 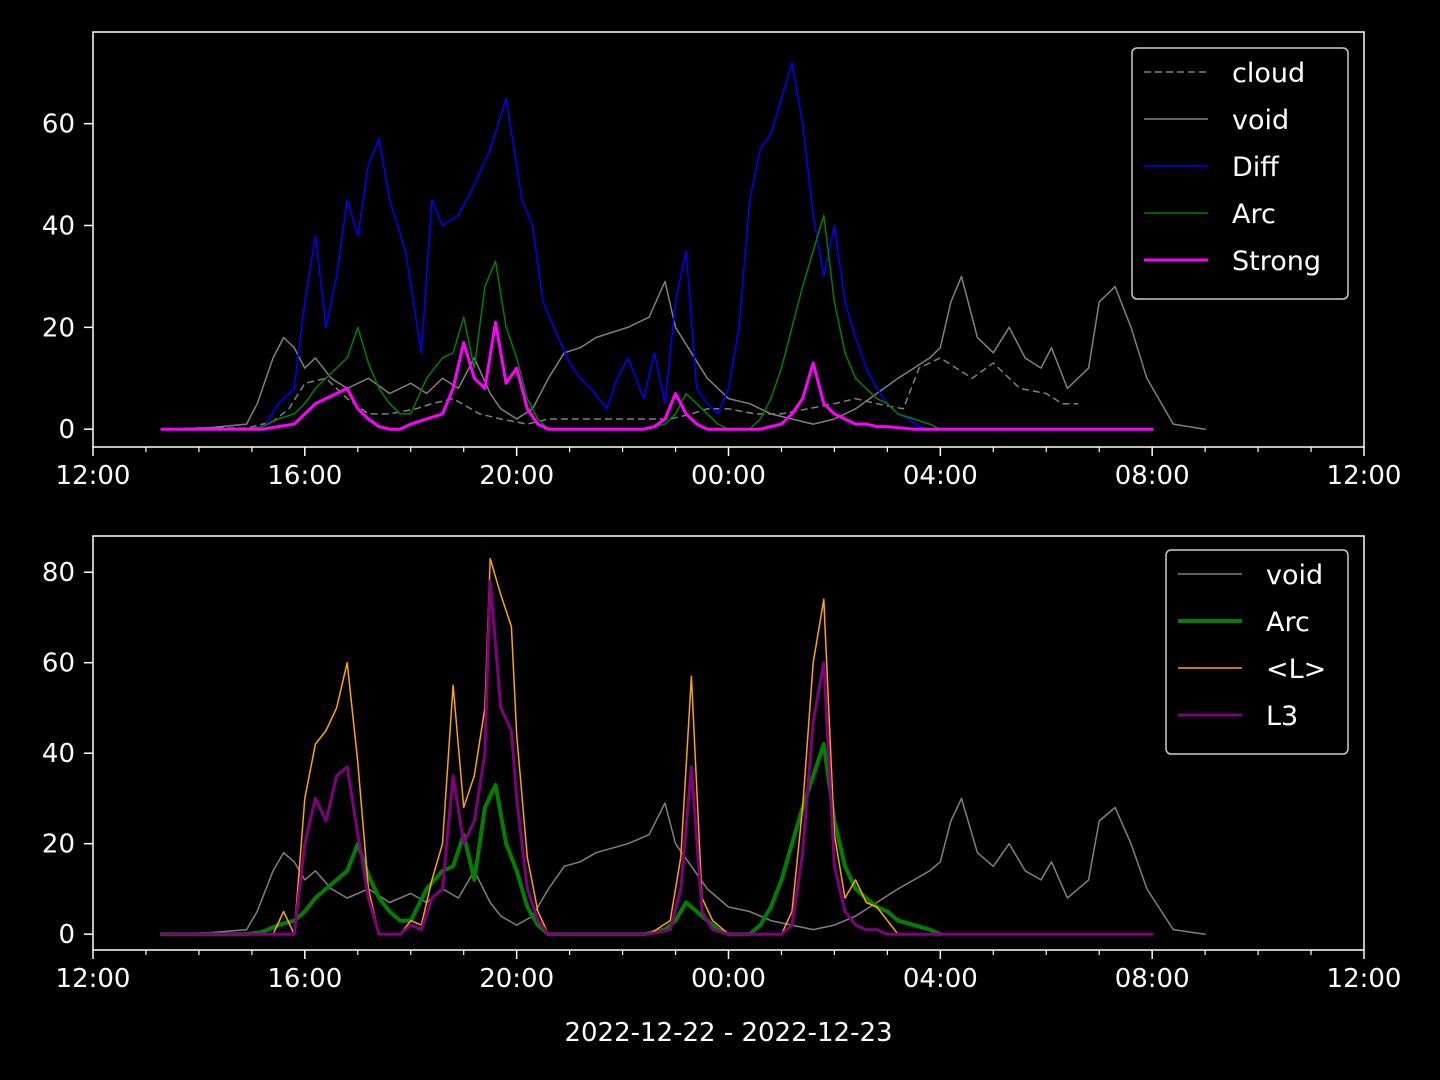 I want to click on legend: cloud void Diff Arc Strong, so click(x=1240, y=173).